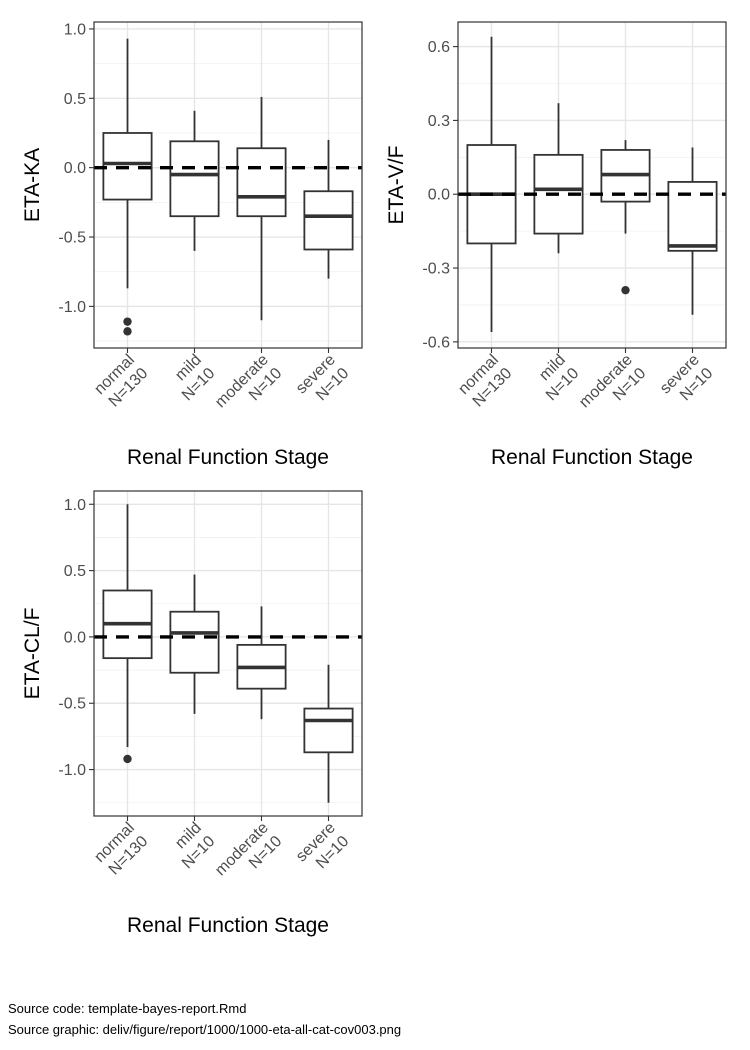 The width and height of the screenshot is (750, 1050). I want to click on y-axis-title: ETA-CL/F, so click(32, 654).